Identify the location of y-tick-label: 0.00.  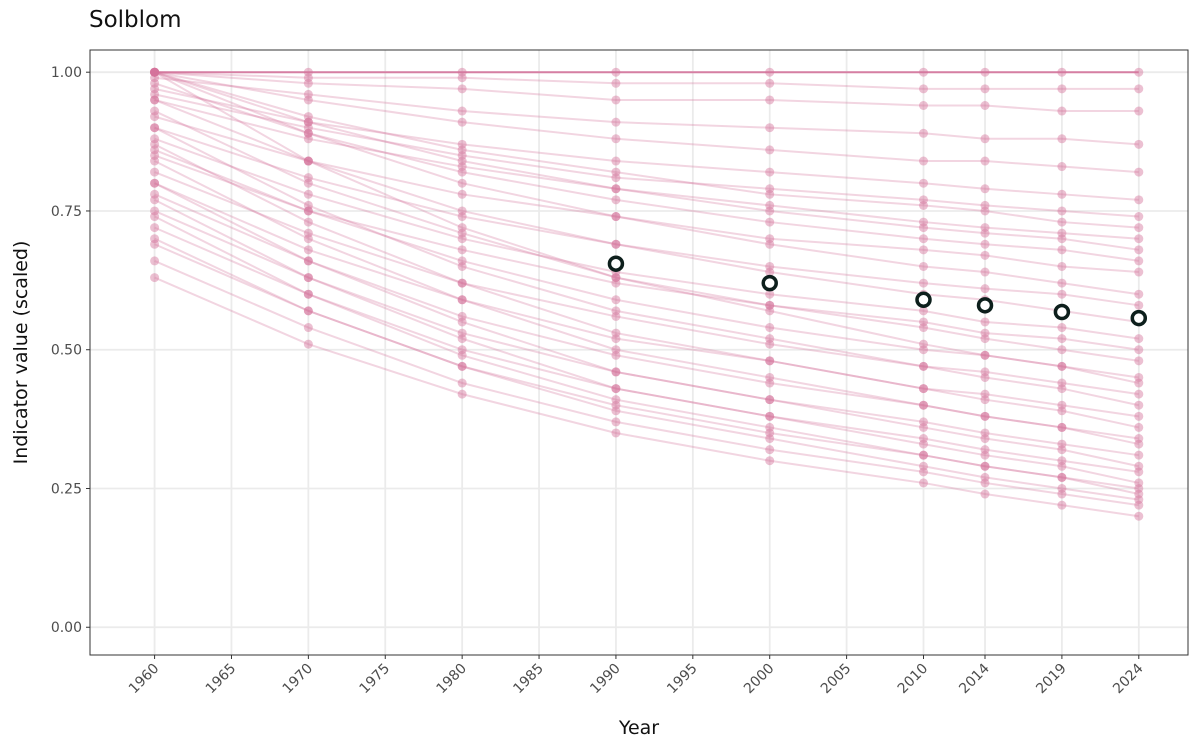
(66, 628).